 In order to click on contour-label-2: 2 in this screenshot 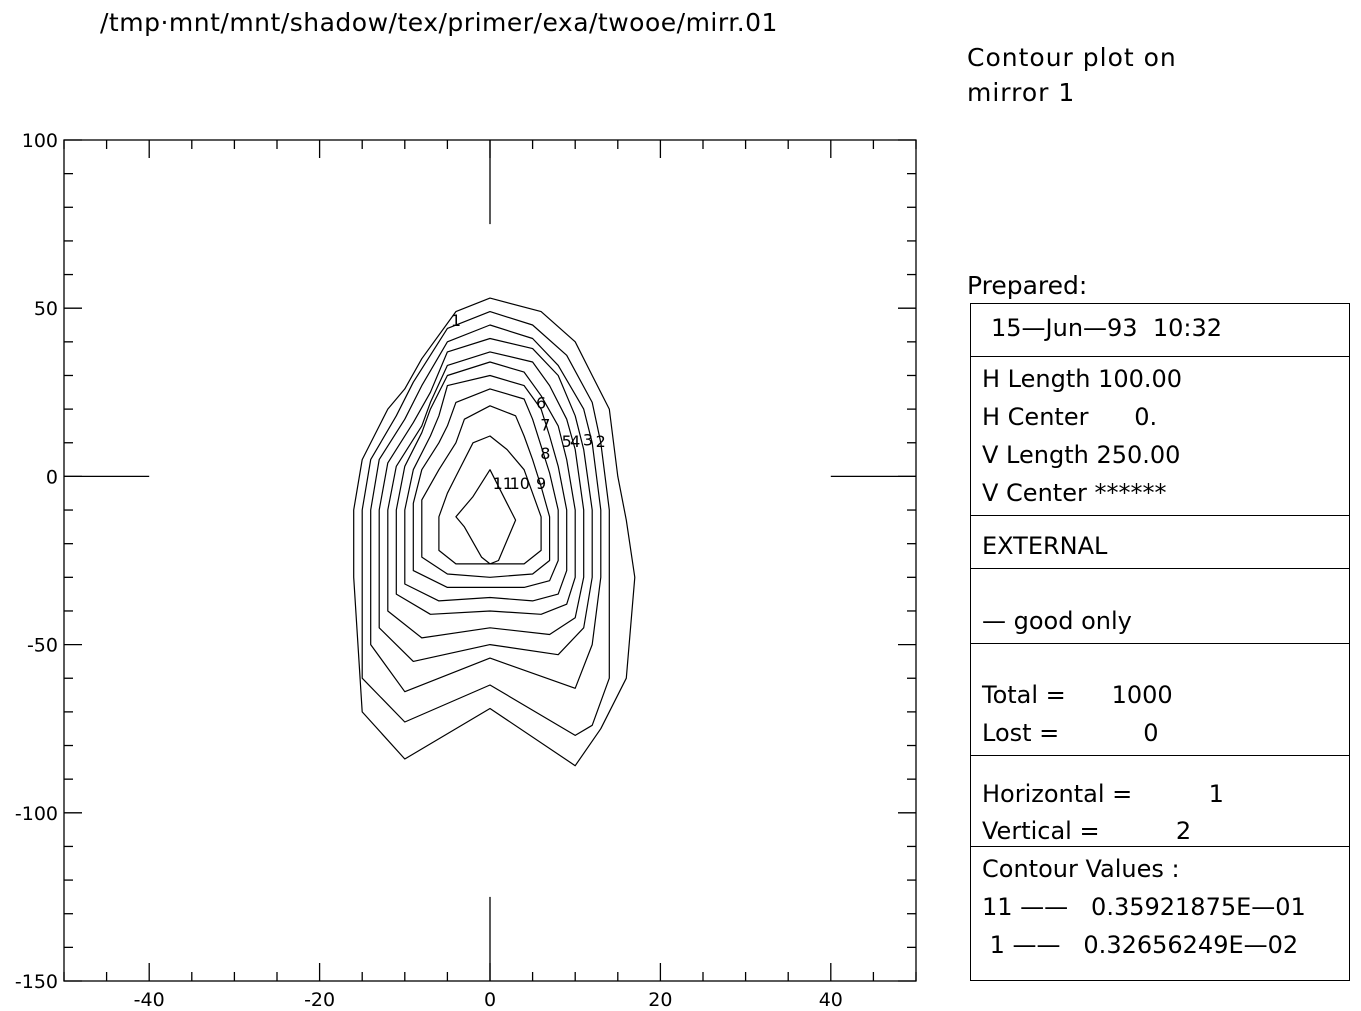, I will do `click(601, 441)`.